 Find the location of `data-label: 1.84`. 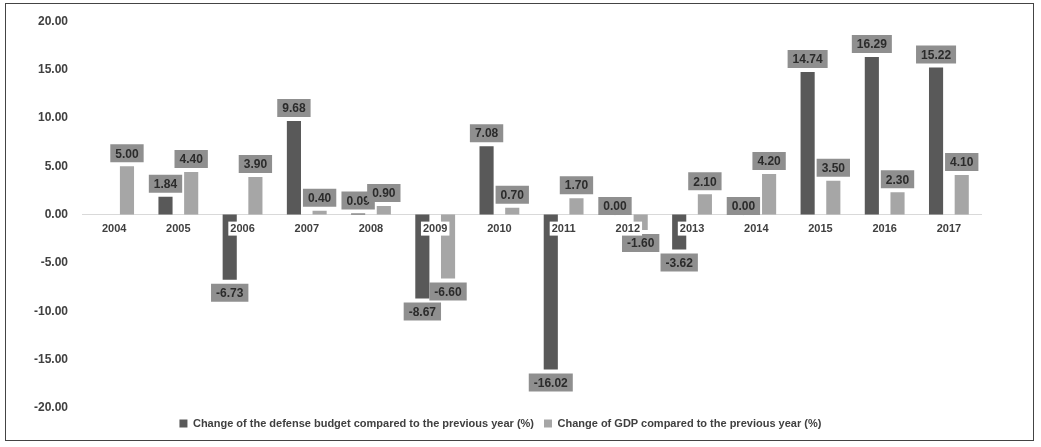

data-label: 1.84 is located at coordinates (165, 184).